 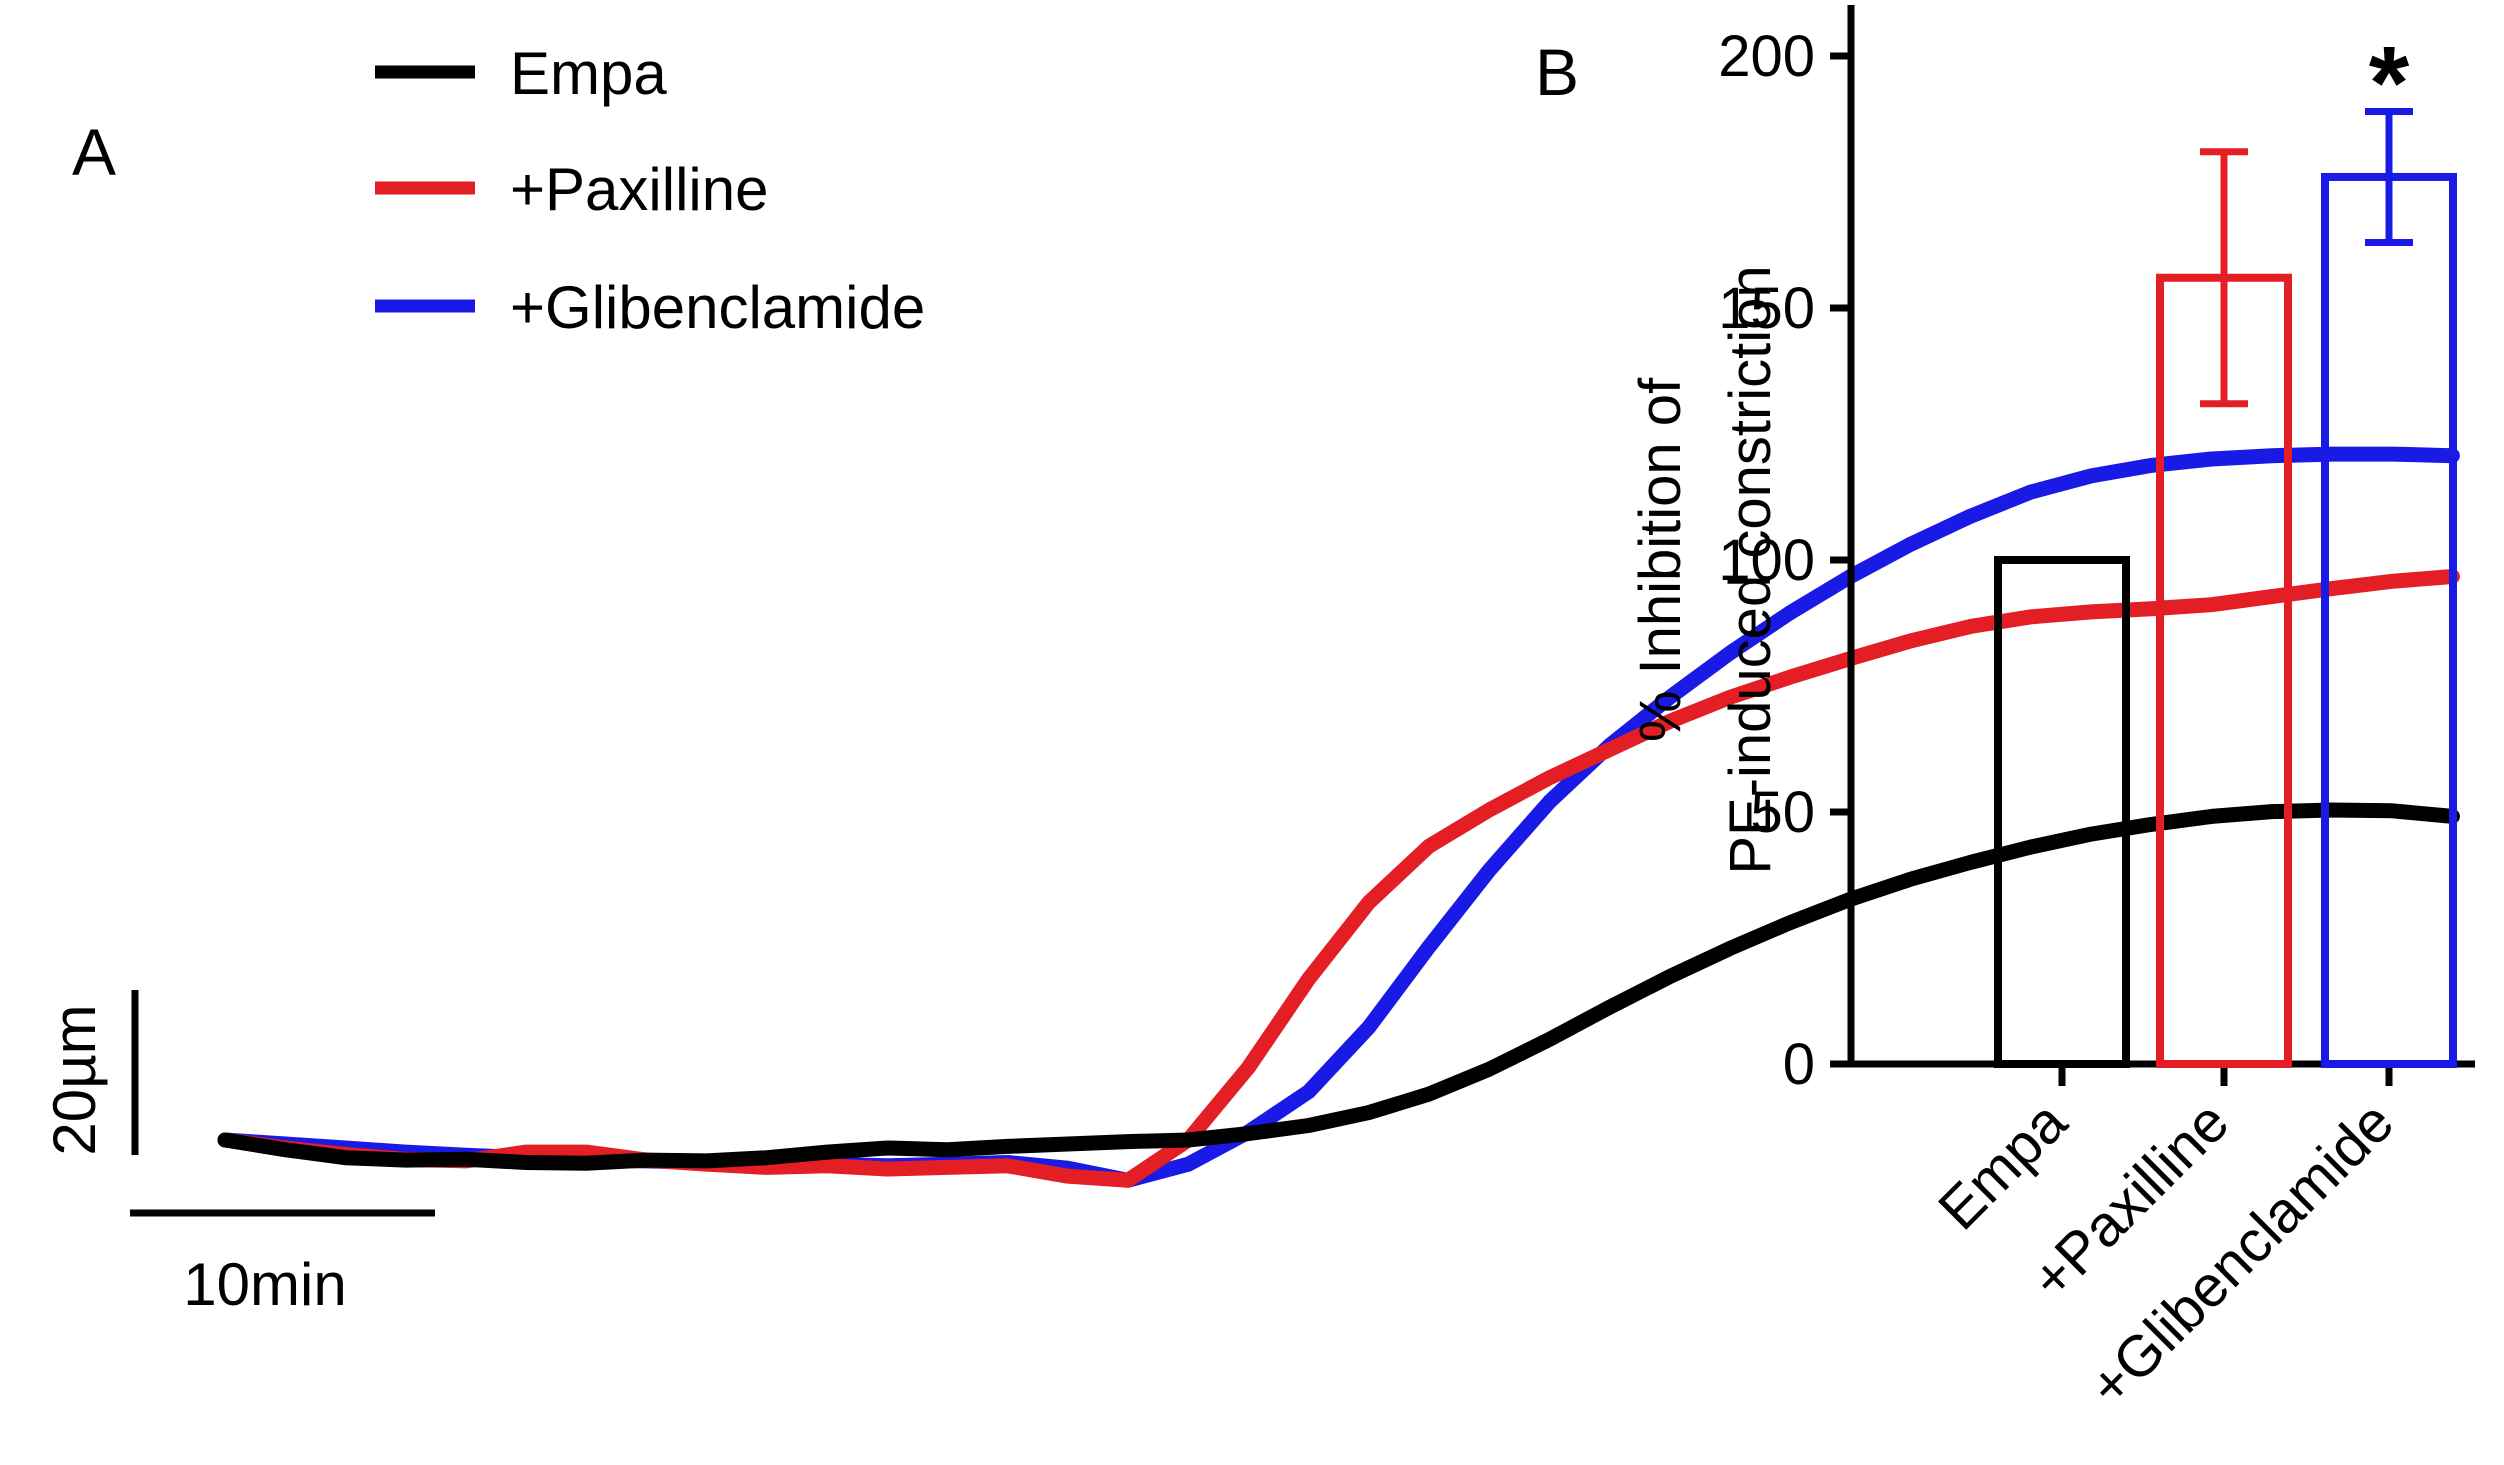 I want to click on y-tick-label: 50, so click(x=1782, y=812).